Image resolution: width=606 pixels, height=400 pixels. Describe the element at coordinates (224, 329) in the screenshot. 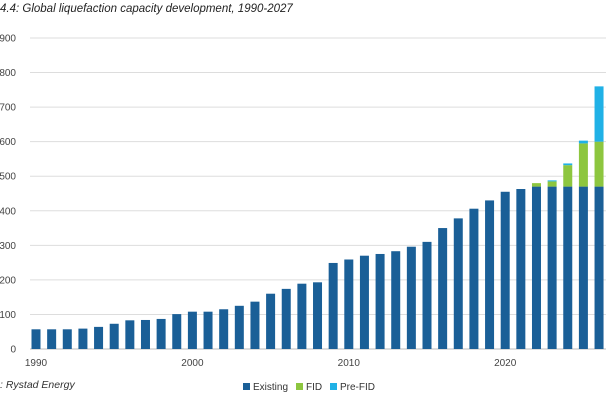

I see `bar-existing-2002` at that location.